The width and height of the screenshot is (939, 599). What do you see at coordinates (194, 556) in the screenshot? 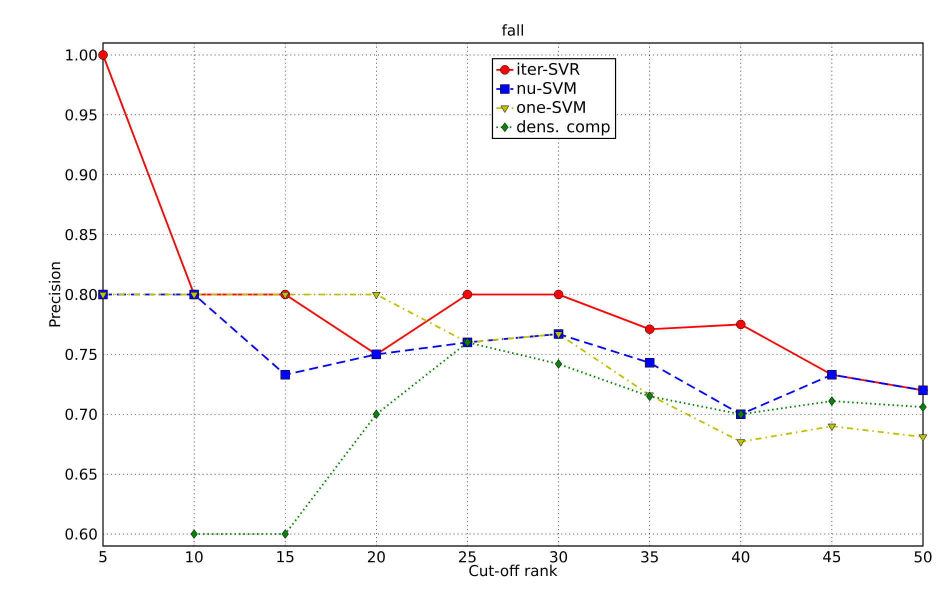
I see `x-tick-label: 10` at bounding box center [194, 556].